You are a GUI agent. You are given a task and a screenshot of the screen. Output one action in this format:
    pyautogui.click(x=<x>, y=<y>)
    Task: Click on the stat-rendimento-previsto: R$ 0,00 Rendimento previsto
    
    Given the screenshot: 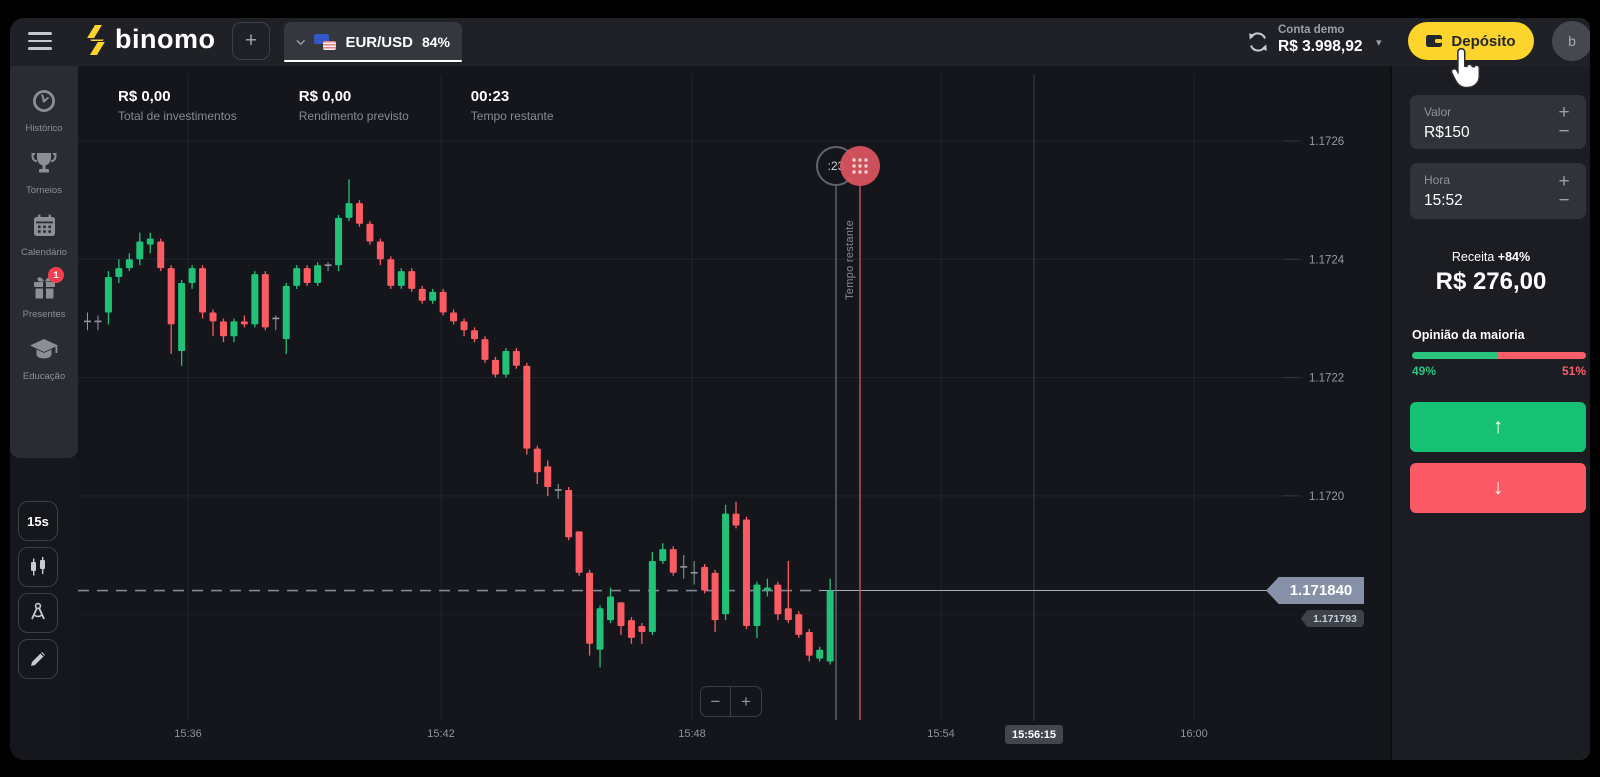 What is the action you would take?
    pyautogui.click(x=353, y=105)
    